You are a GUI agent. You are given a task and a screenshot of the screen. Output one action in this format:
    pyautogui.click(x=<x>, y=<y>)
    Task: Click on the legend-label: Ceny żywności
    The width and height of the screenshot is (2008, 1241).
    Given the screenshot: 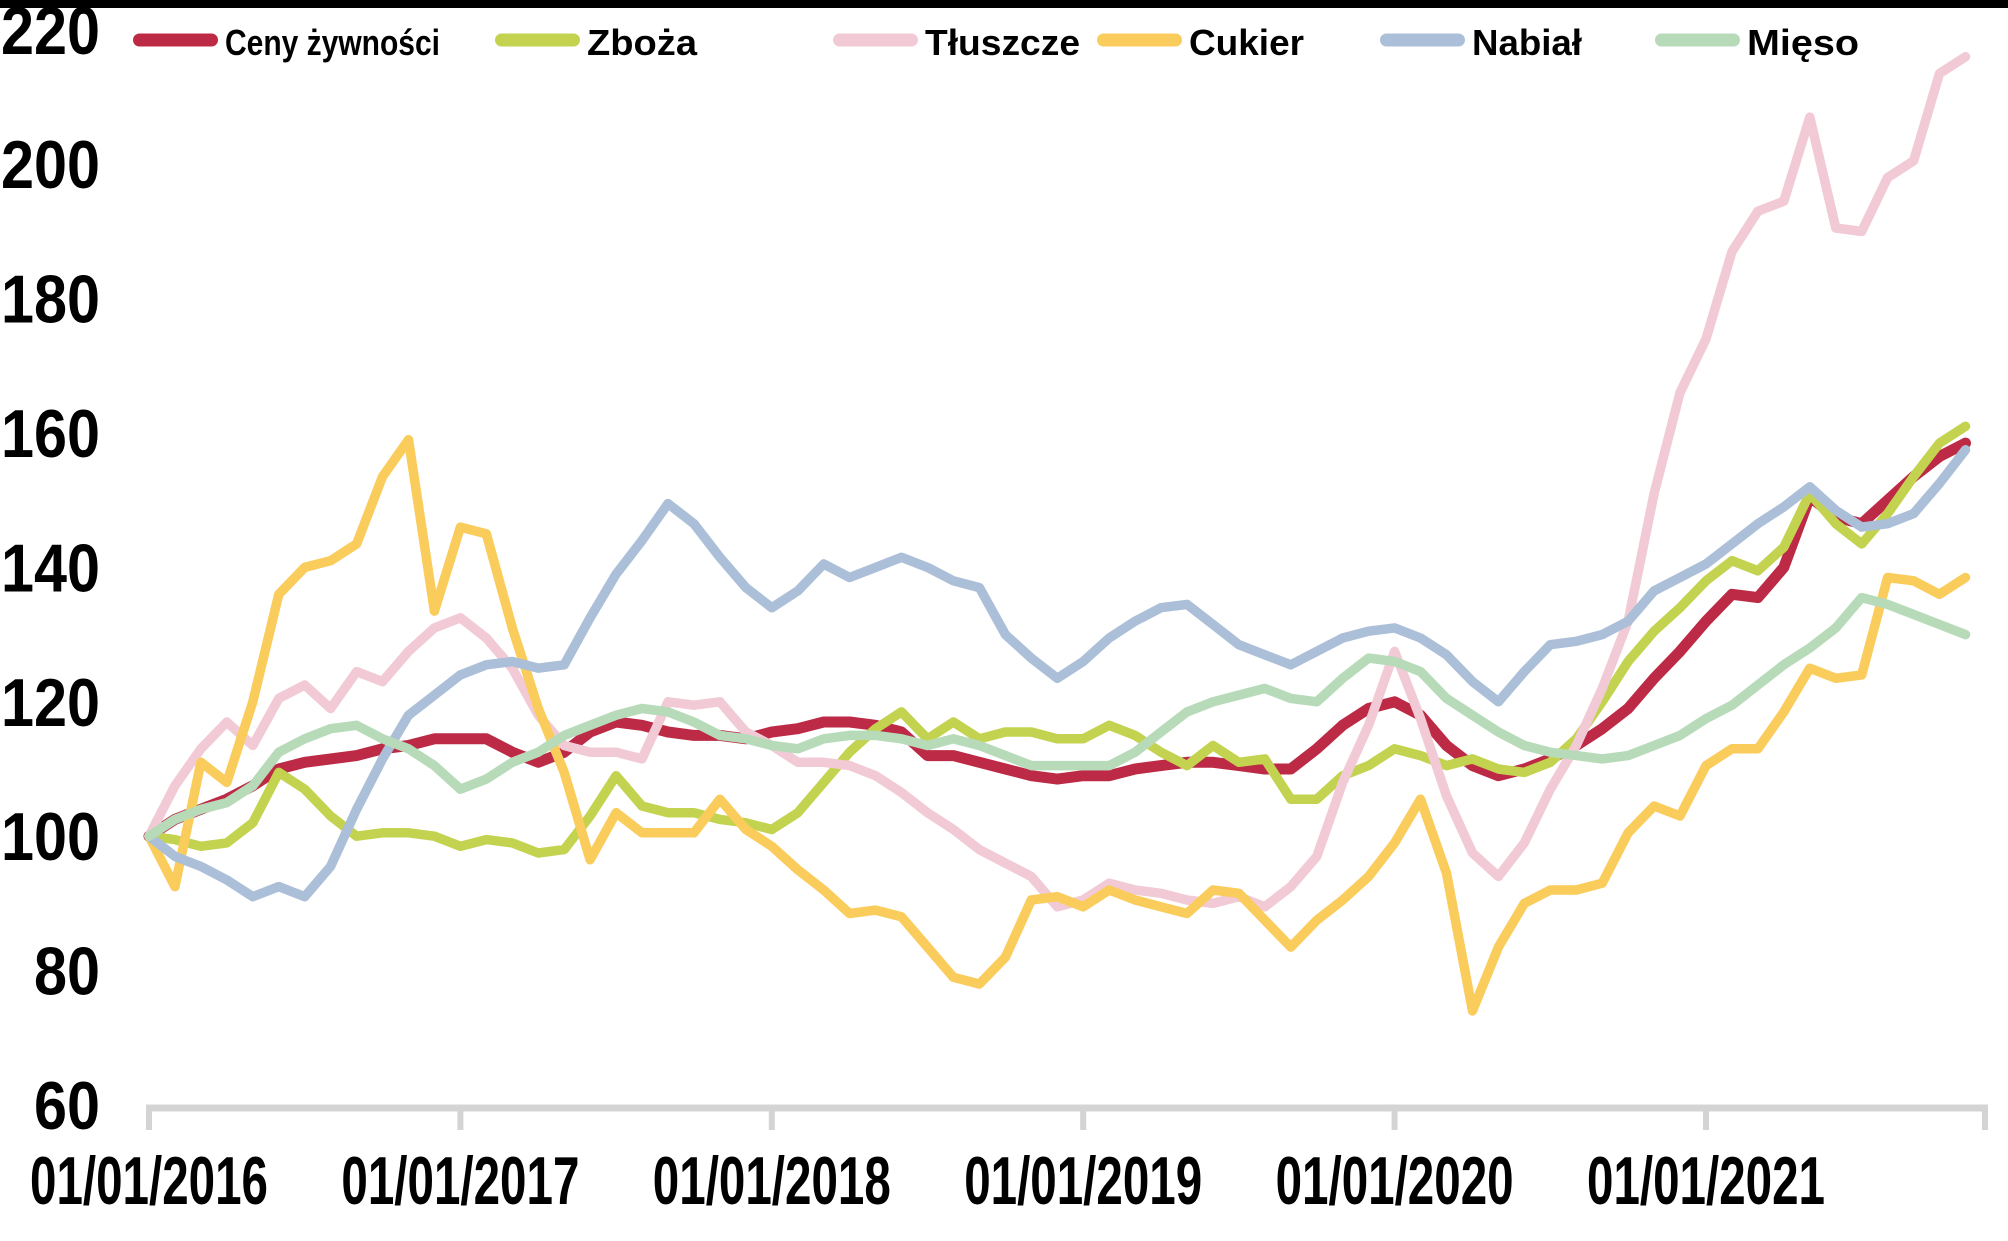 What is the action you would take?
    pyautogui.click(x=332, y=42)
    